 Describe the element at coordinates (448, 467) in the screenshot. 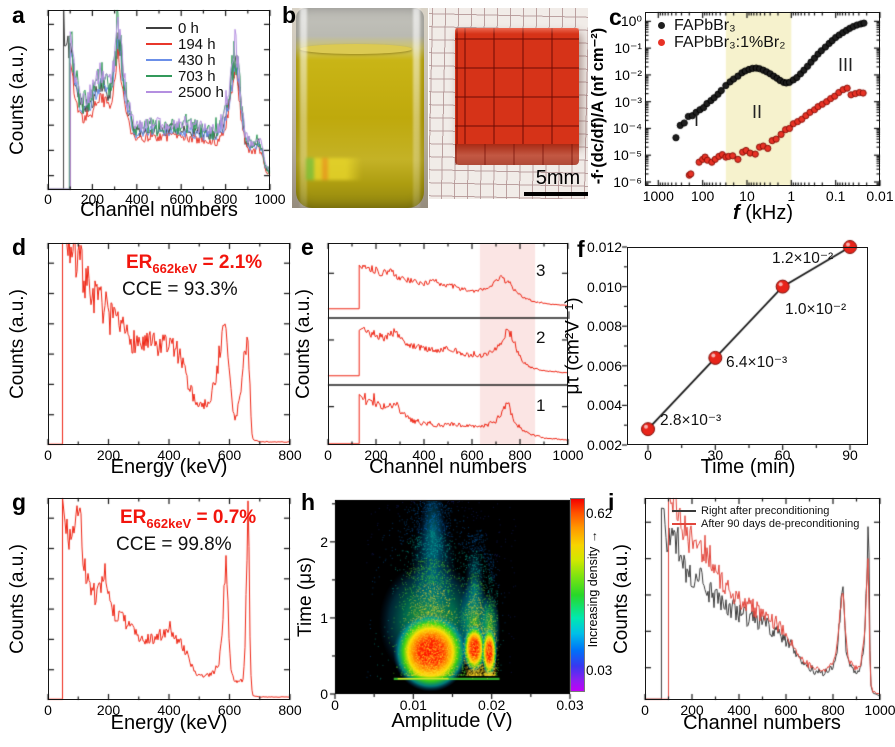

I see `panel-e-xlabel: Channel numbers` at that location.